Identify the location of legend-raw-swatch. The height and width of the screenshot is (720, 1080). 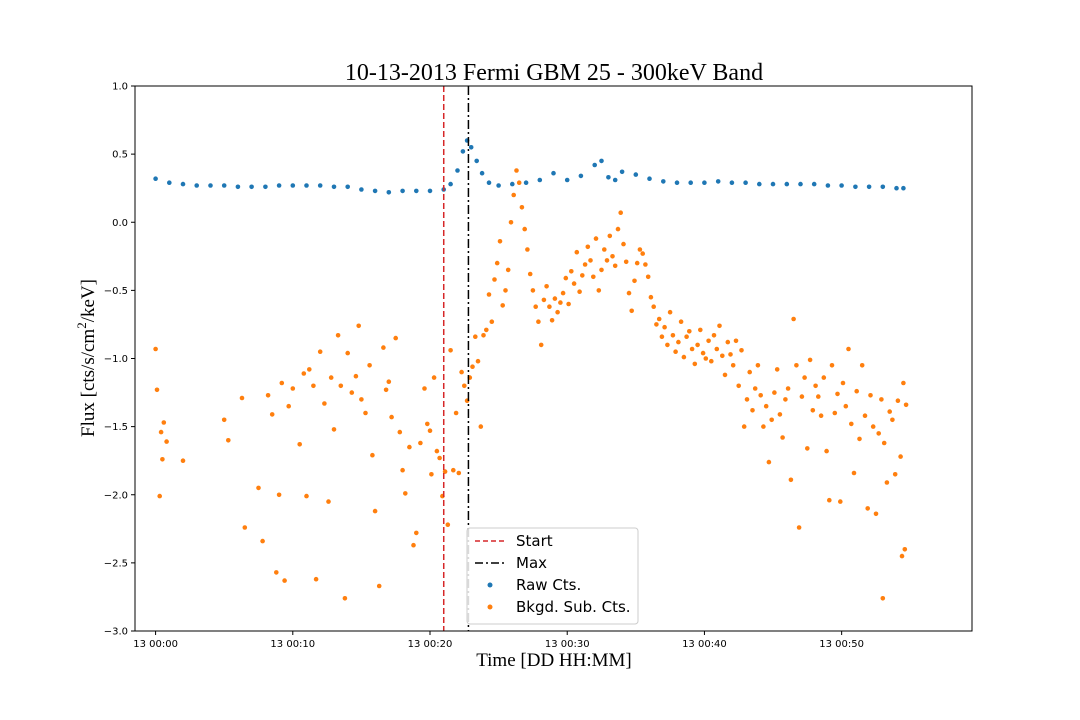
(490, 585).